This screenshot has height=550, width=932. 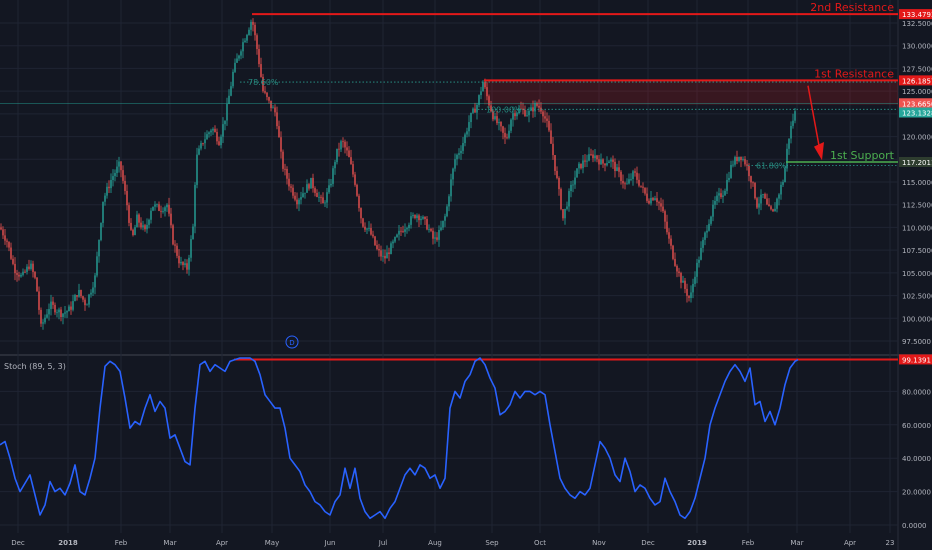 What do you see at coordinates (796, 543) in the screenshot?
I see `x-tick-label: Mar` at bounding box center [796, 543].